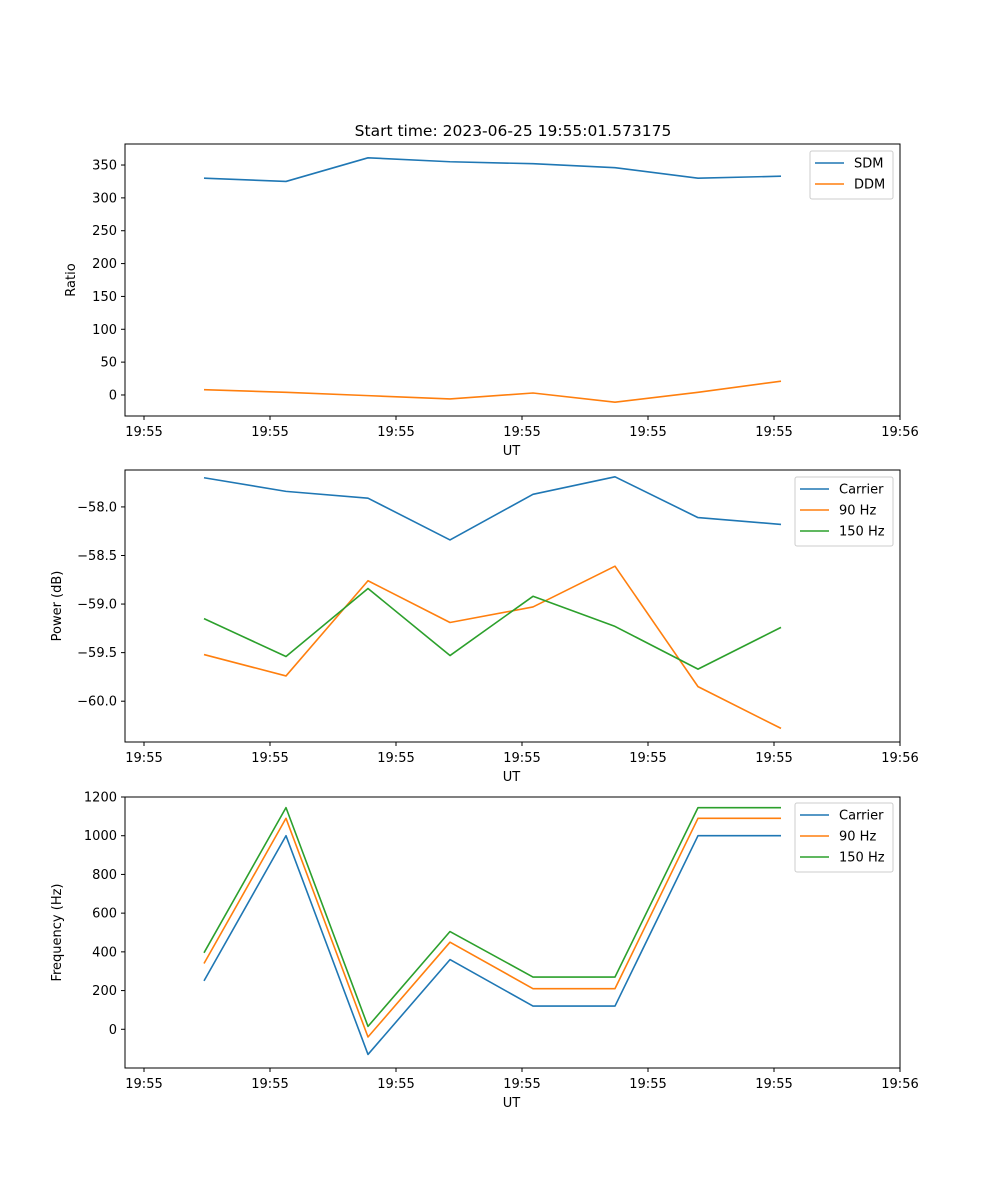 This screenshot has height=1200, width=1000. I want to click on y-tick-label: −58.0, so click(97, 507).